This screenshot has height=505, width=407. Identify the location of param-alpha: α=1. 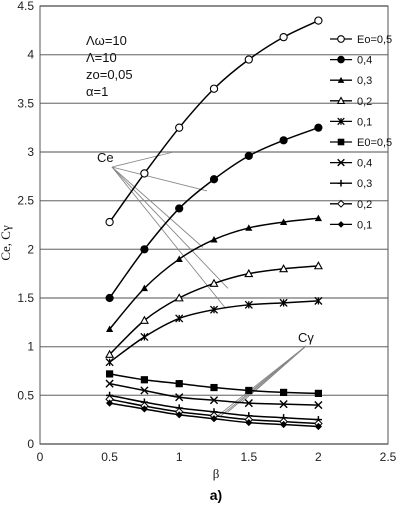
(97, 91).